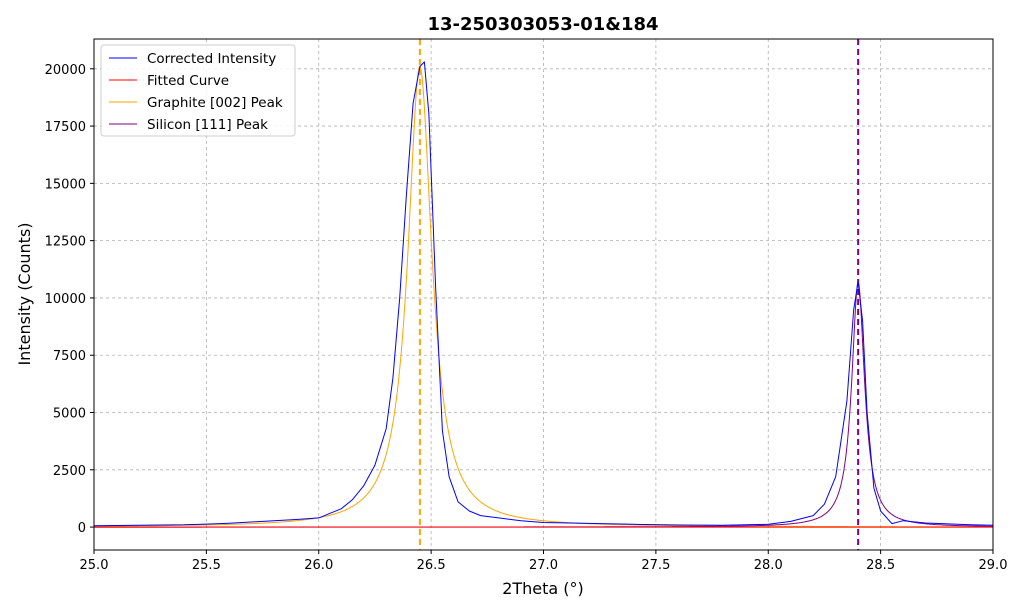 Image resolution: width=1024 pixels, height=614 pixels. Describe the element at coordinates (82, 528) in the screenshot. I see `y-tick-label: 0` at that location.